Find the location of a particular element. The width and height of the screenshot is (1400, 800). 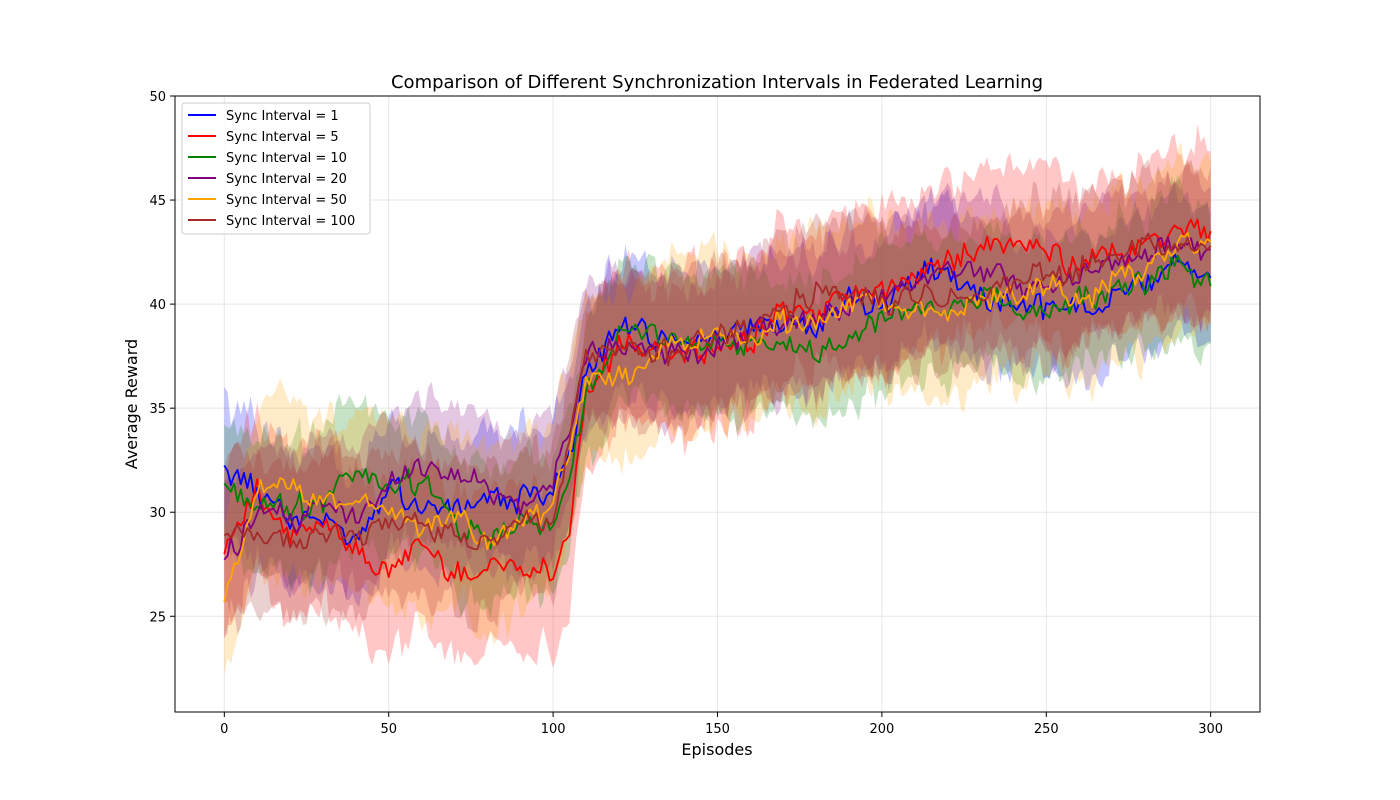

legend-entry-label: Sync Interval = 10 is located at coordinates (286, 158).